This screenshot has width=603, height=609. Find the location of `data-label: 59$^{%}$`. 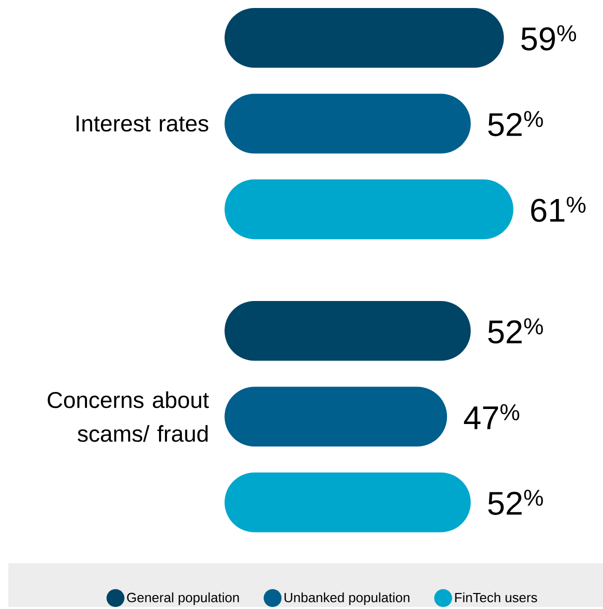

data-label: 59$^{%}$ is located at coordinates (548, 37).